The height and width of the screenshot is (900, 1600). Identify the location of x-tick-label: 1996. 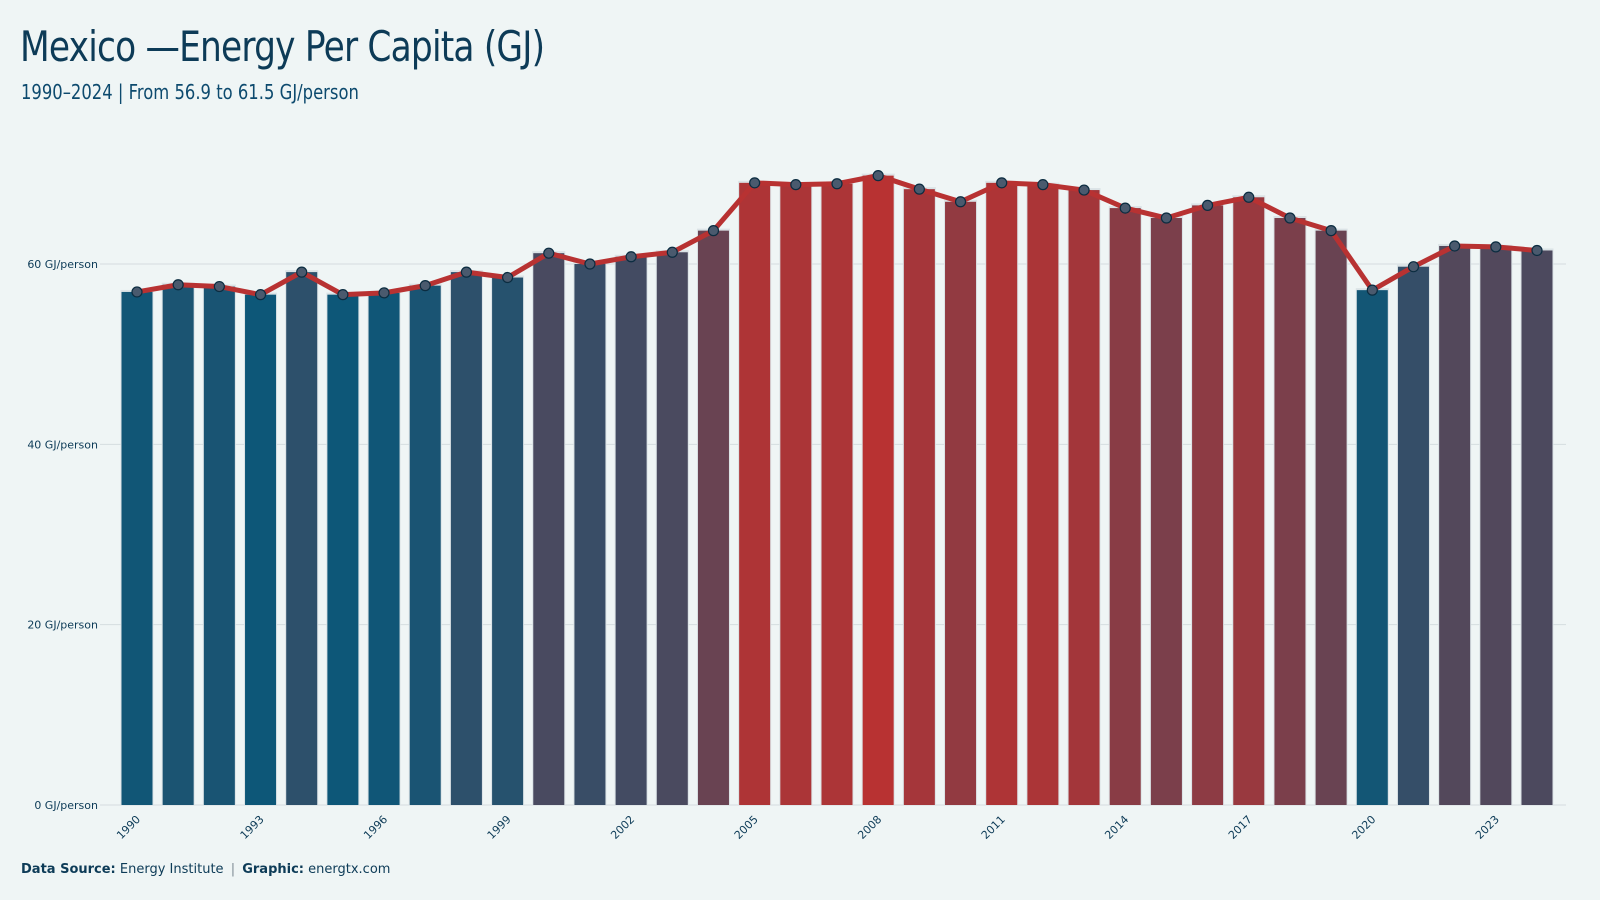
(375, 827).